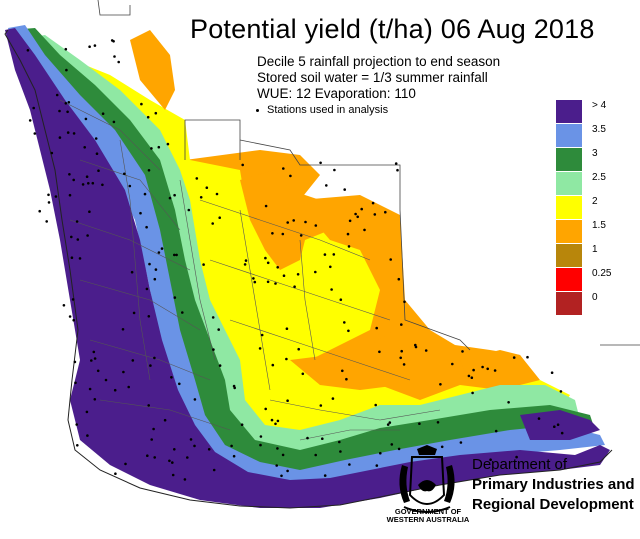 Image resolution: width=640 pixels, height=539 pixels. Describe the element at coordinates (428, 515) in the screenshot. I see `government-label: GOVERNMENT OF WESTERN AUSTRALIA` at that location.